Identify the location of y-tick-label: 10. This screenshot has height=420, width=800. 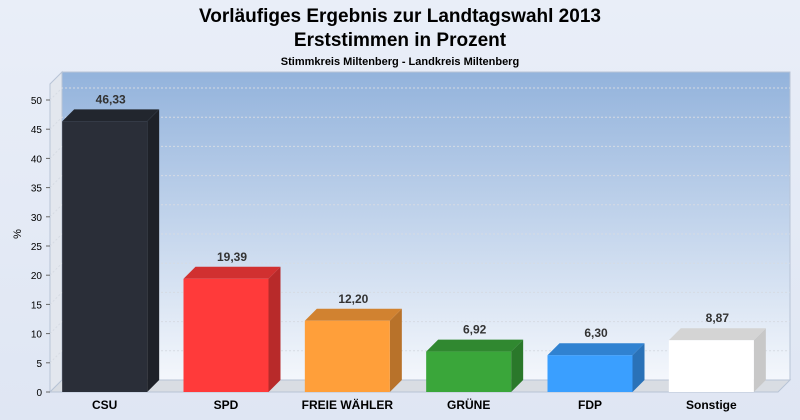
(37, 335).